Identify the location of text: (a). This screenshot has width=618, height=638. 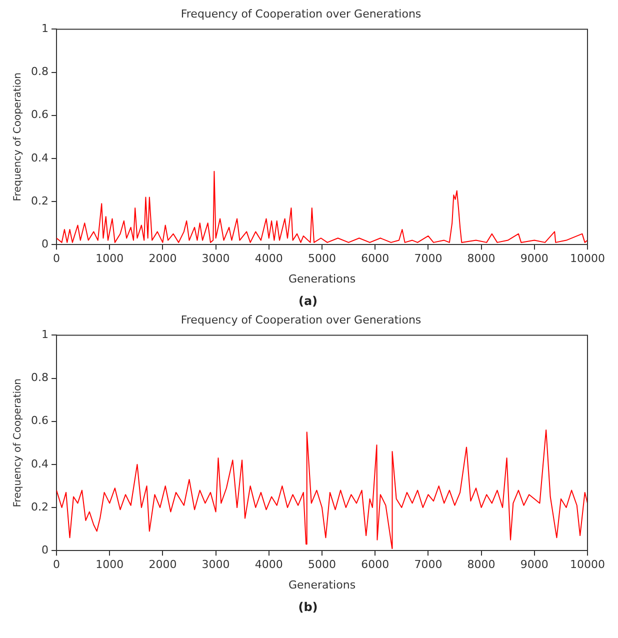
(308, 301).